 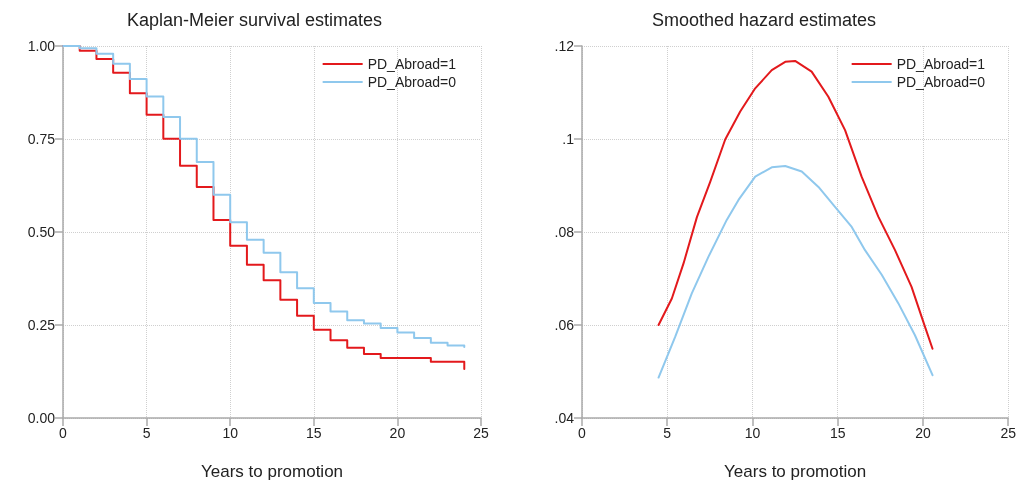 What do you see at coordinates (41, 232) in the screenshot?
I see `y-tick-label: 0.50` at bounding box center [41, 232].